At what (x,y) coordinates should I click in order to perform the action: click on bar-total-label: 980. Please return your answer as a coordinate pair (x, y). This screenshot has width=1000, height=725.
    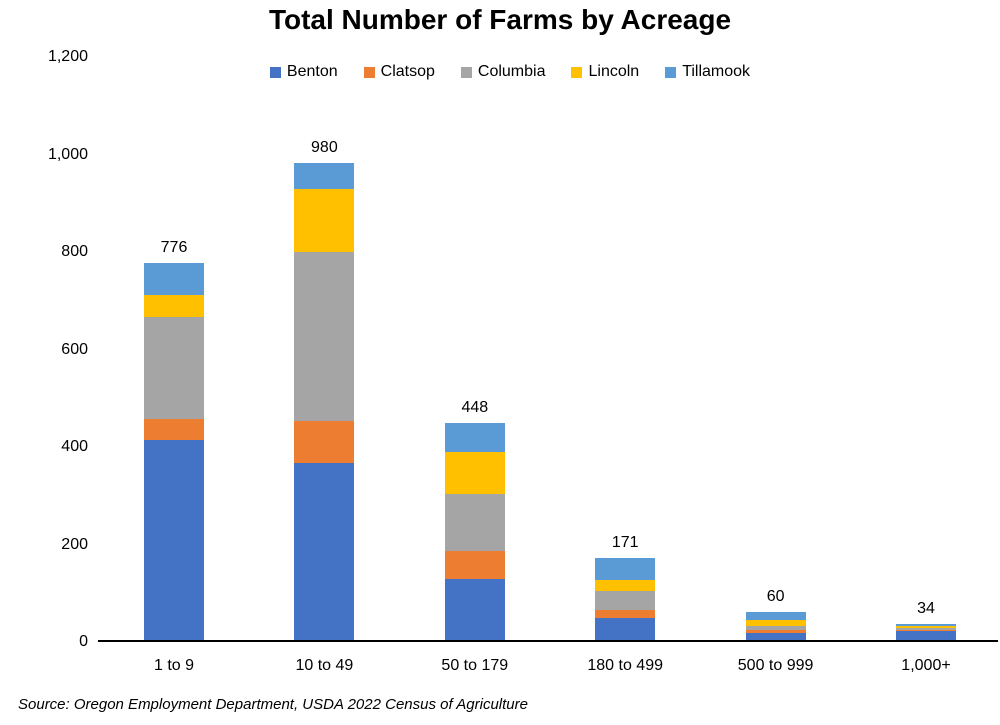
    Looking at the image, I should click on (324, 148).